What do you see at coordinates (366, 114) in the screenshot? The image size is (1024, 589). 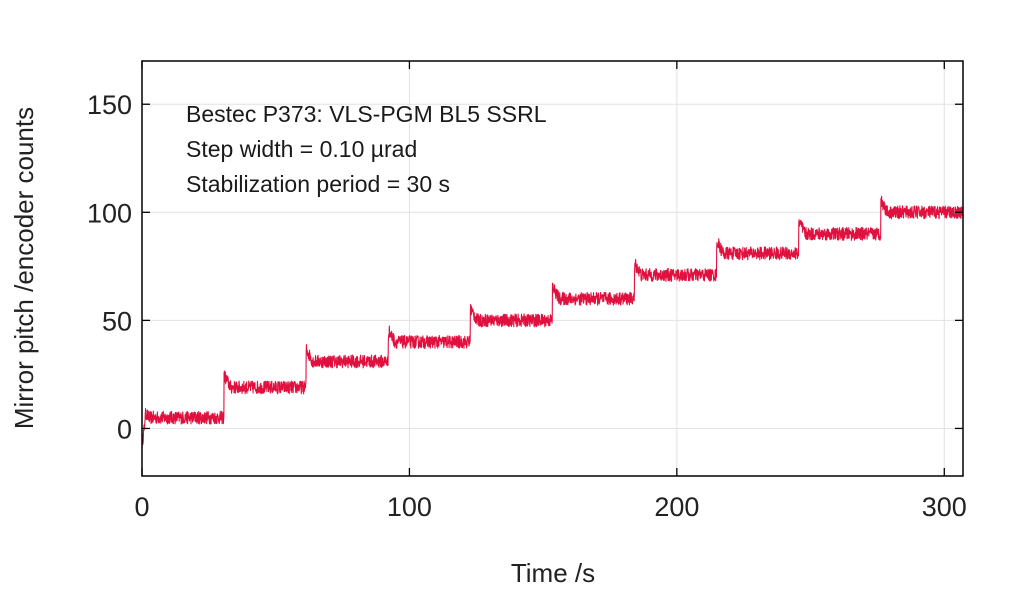 I see `annotation-line-1: Bestec P373: VLS-PGM BL5 SSRL` at bounding box center [366, 114].